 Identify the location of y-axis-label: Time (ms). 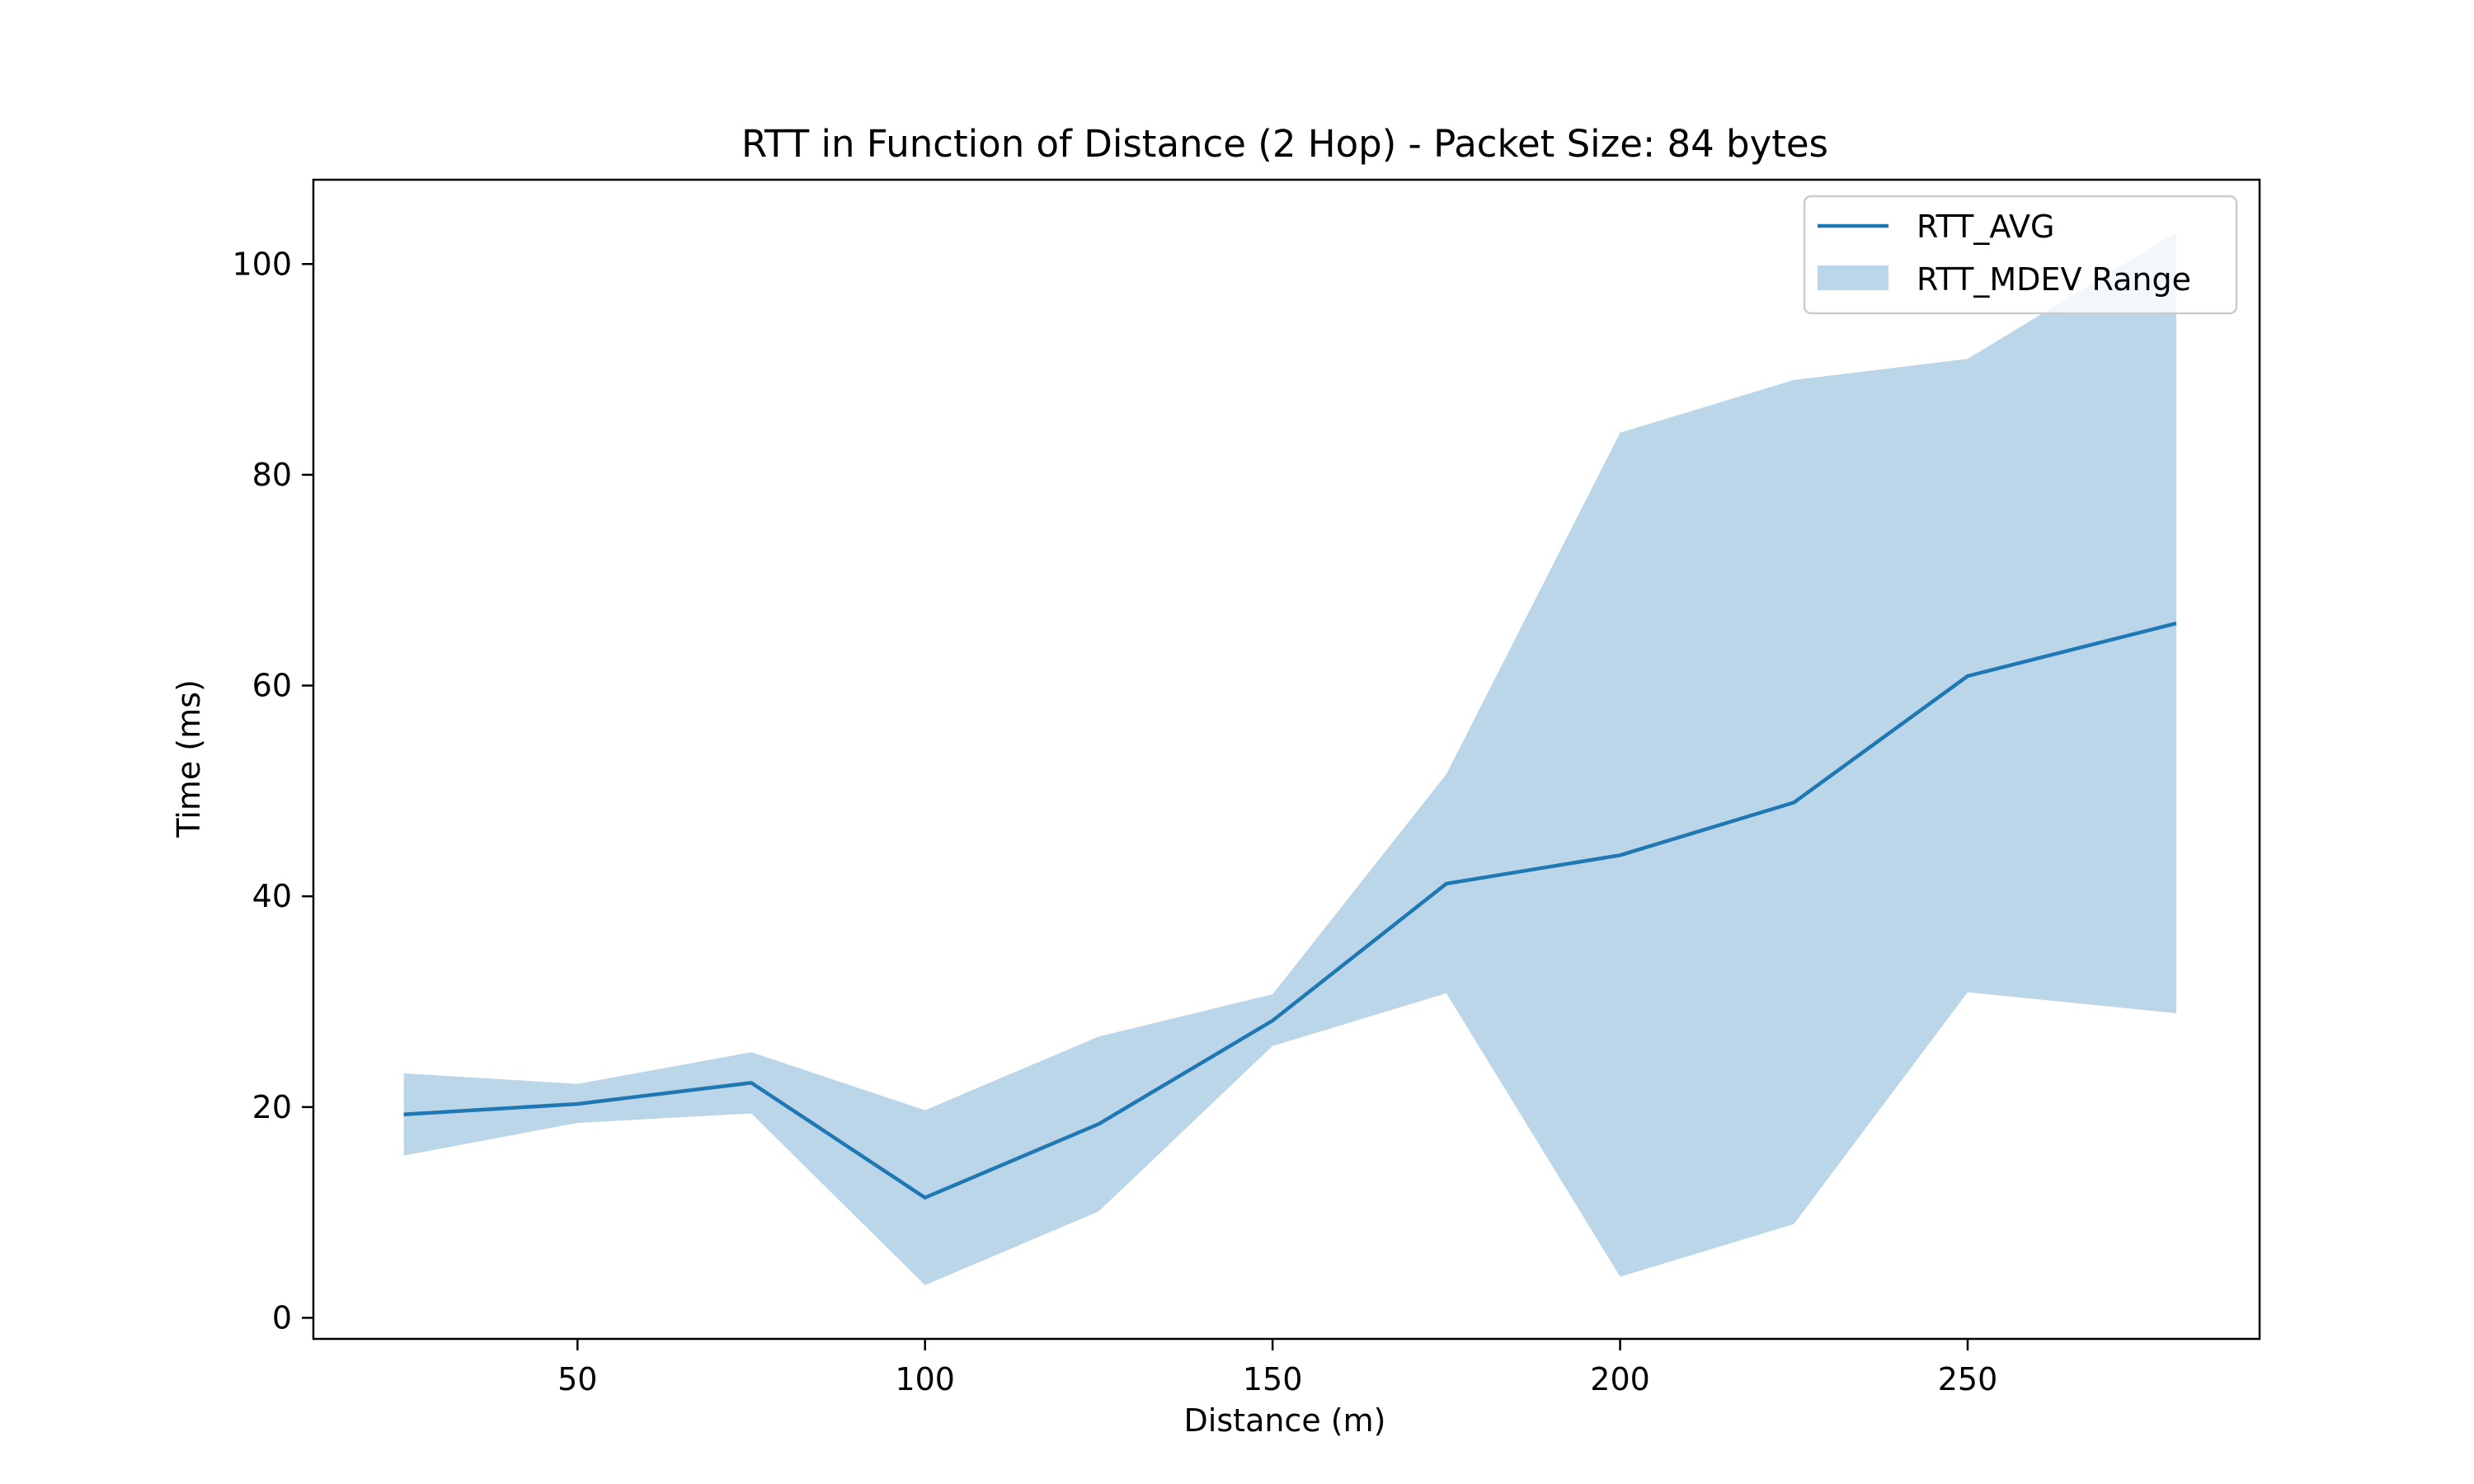
(189, 758).